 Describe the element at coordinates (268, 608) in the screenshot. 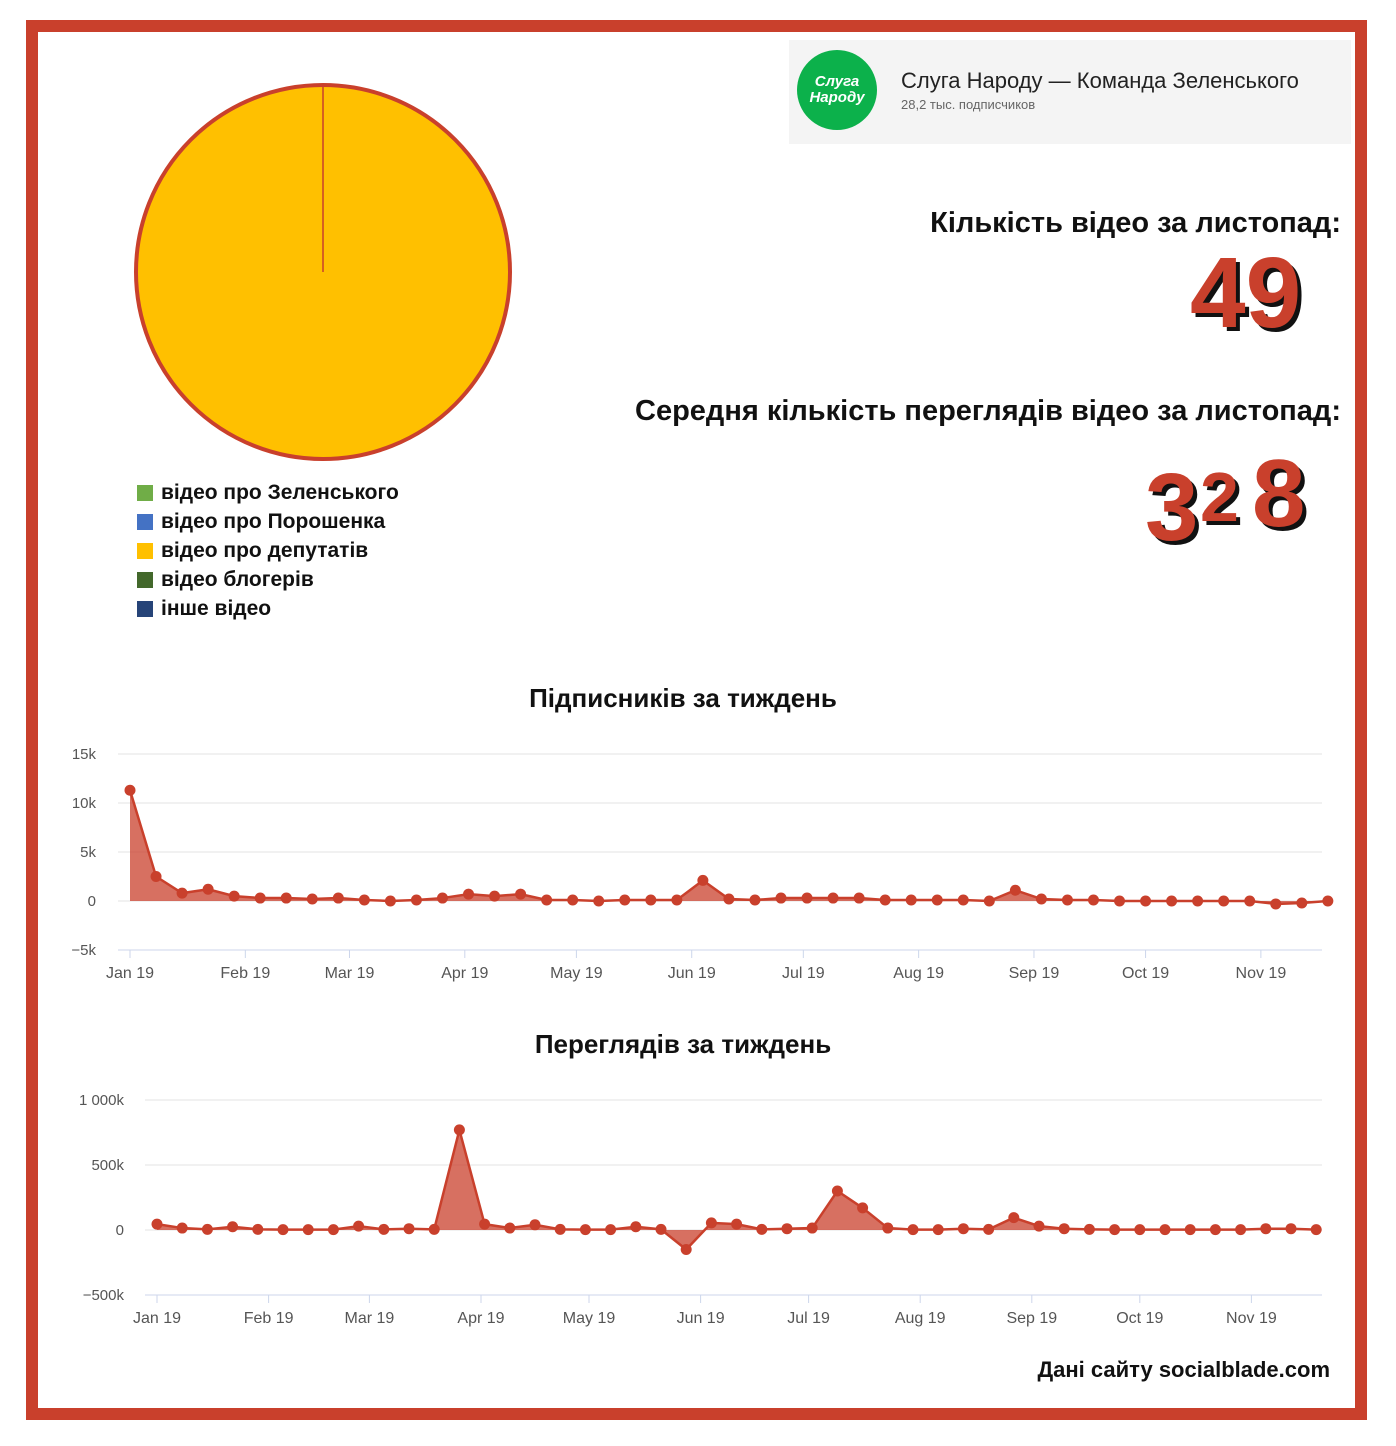

I see `legend-item-4: інше відео` at that location.